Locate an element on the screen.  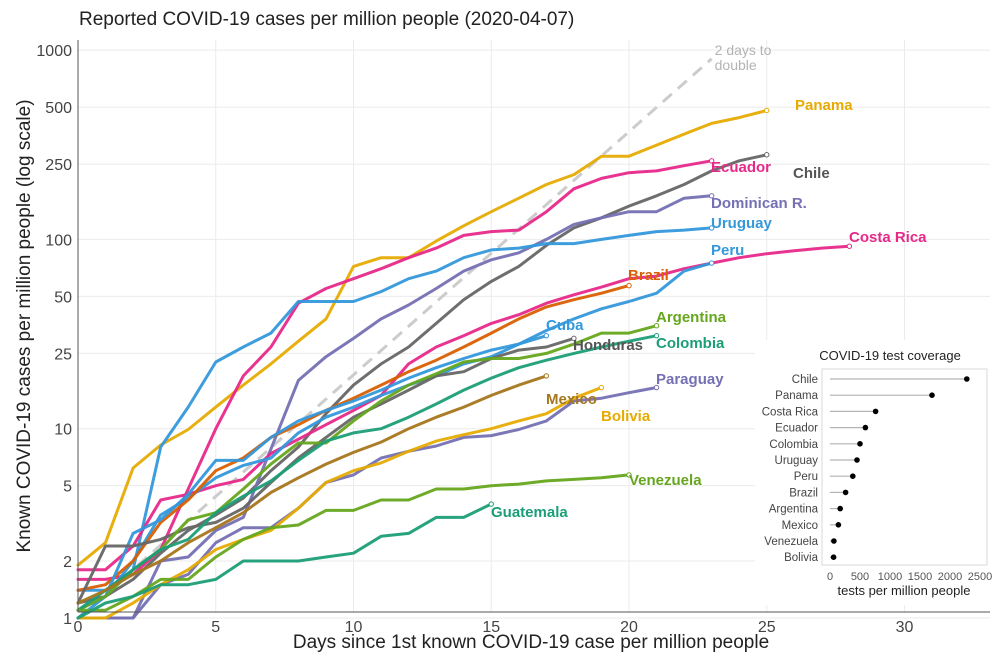
series-endpoint-dominican-r is located at coordinates (711, 196).